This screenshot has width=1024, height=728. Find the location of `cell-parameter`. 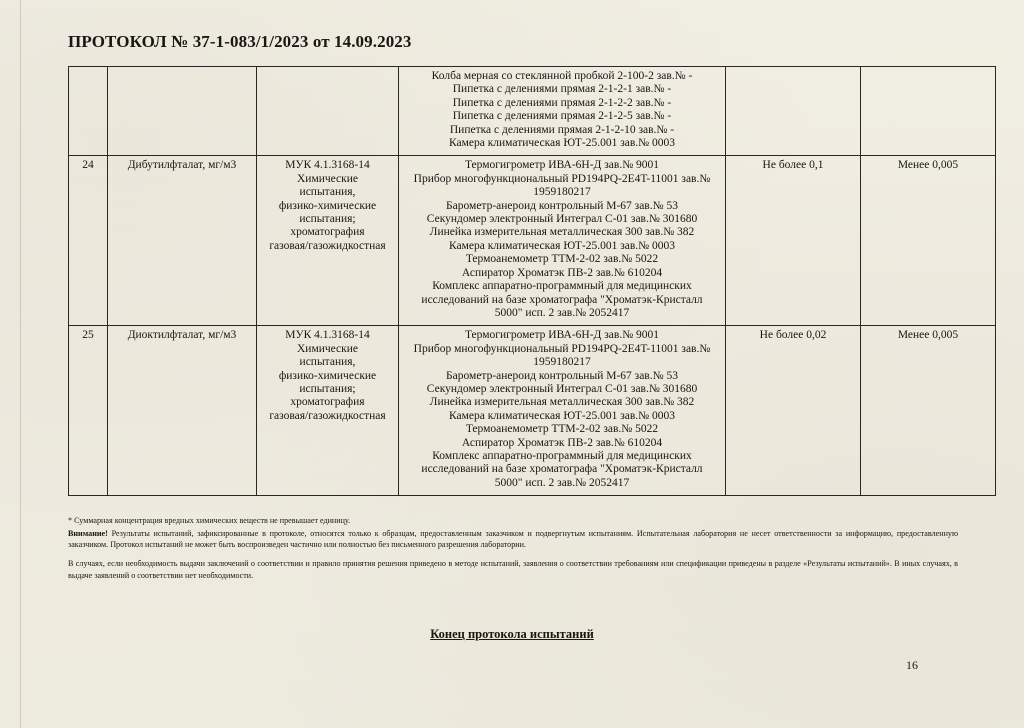

cell-parameter is located at coordinates (182, 111).